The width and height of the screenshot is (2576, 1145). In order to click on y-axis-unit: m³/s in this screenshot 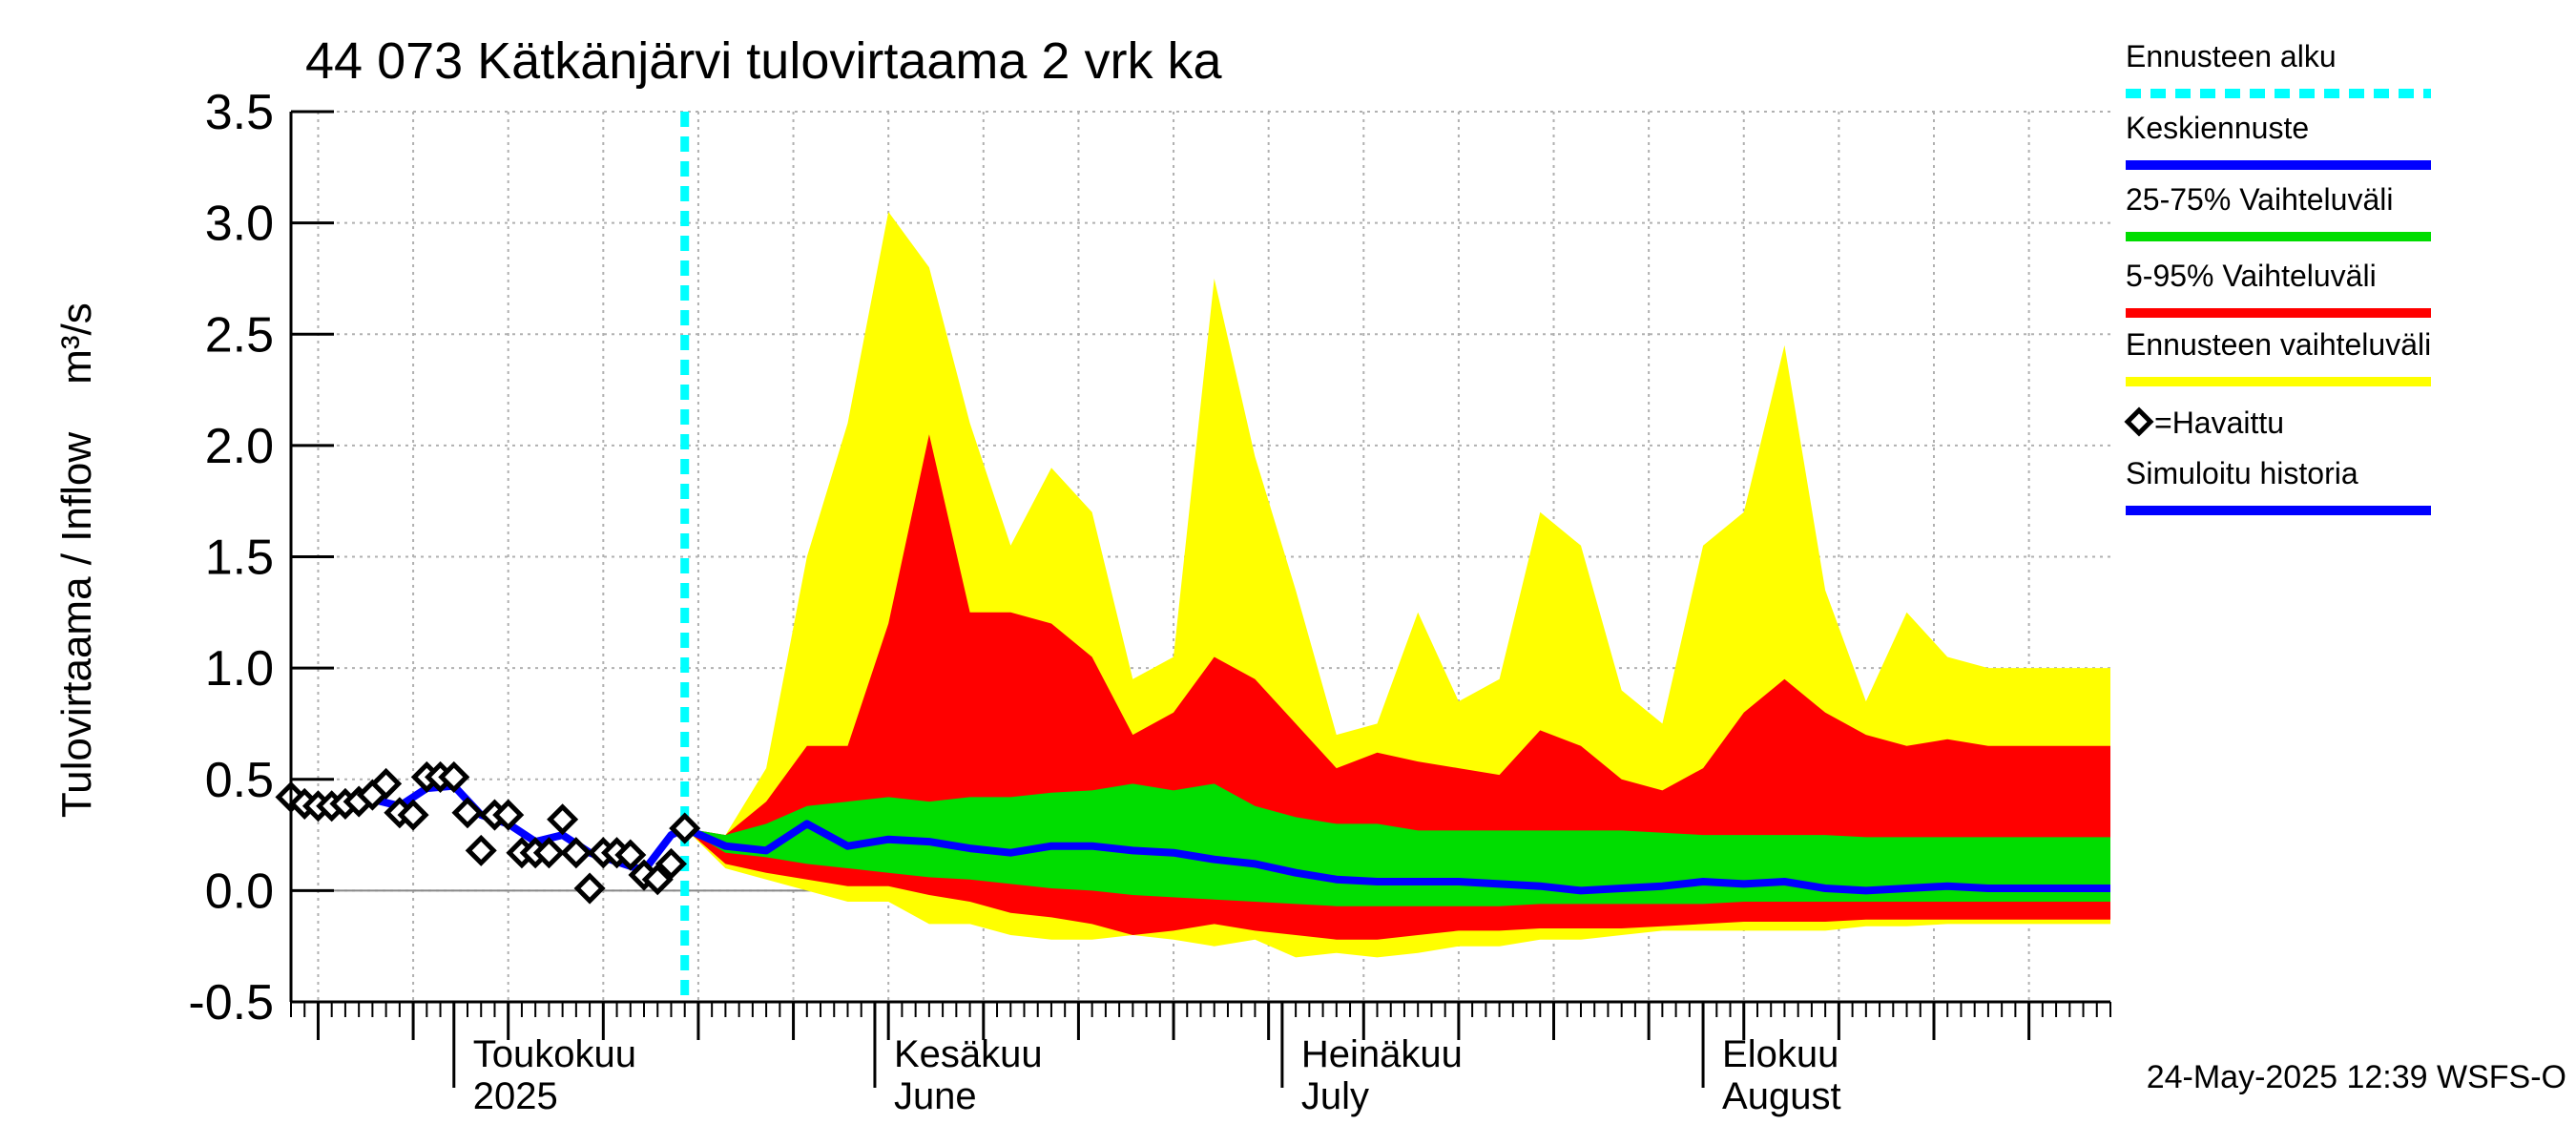, I will do `click(76, 343)`.